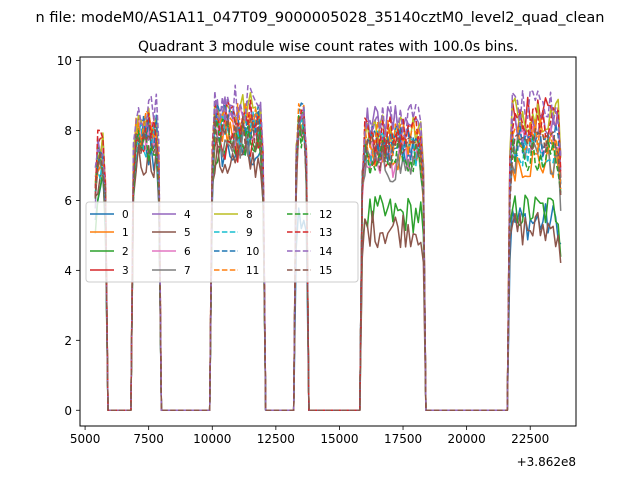 The height and width of the screenshot is (480, 640). What do you see at coordinates (68, 341) in the screenshot?
I see `y-tick-label: 2` at bounding box center [68, 341].